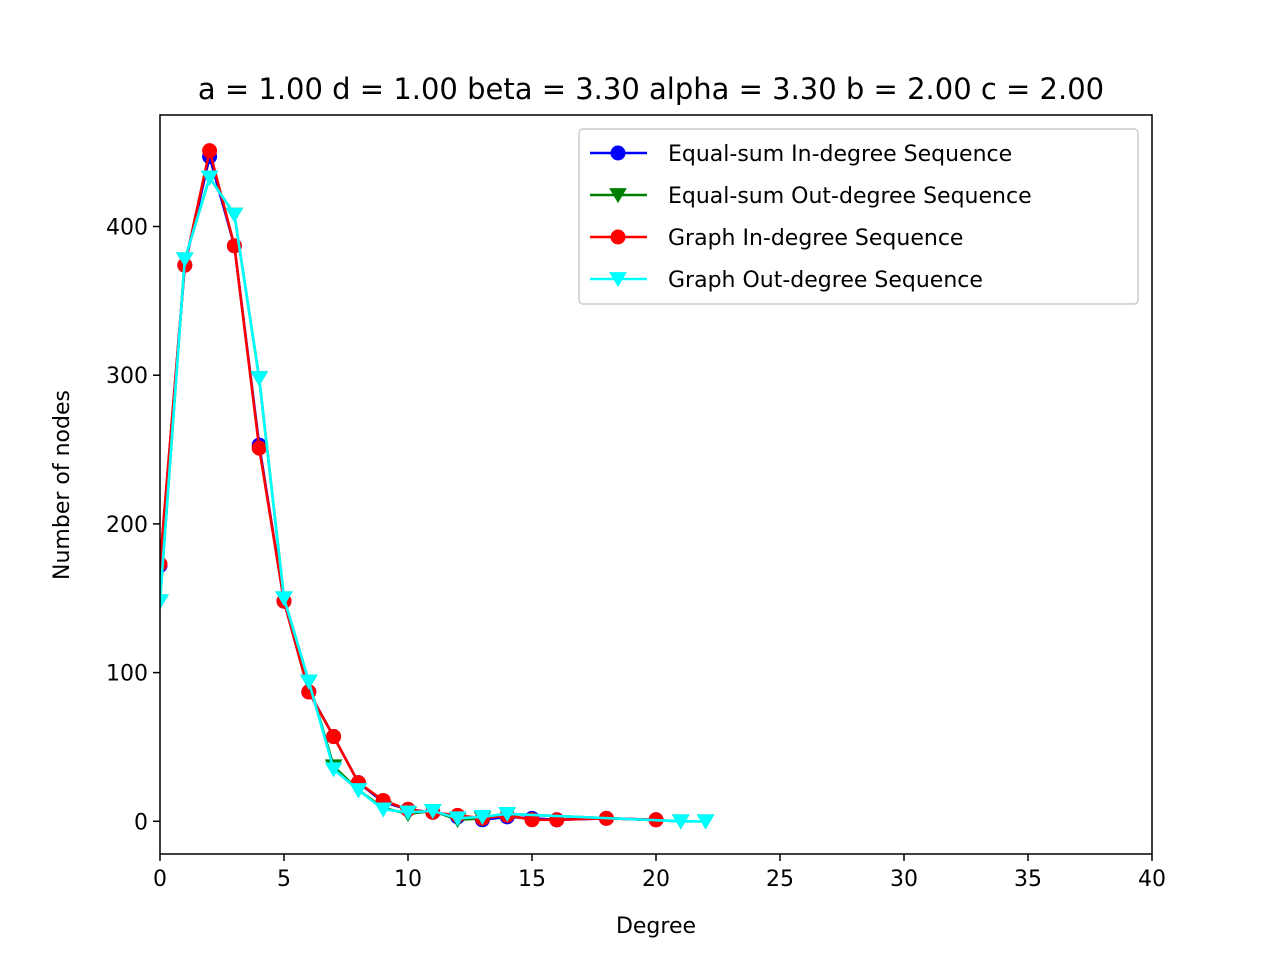 Image resolution: width=1280 pixels, height=960 pixels. Describe the element at coordinates (815, 238) in the screenshot. I see `legend-label: Graph In-degree Sequence` at that location.